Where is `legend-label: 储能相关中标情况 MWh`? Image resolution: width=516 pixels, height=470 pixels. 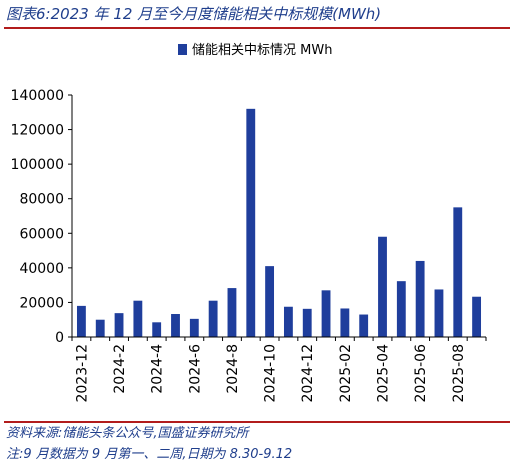 legend-label: 储能相关中标情况 MWh is located at coordinates (262, 50).